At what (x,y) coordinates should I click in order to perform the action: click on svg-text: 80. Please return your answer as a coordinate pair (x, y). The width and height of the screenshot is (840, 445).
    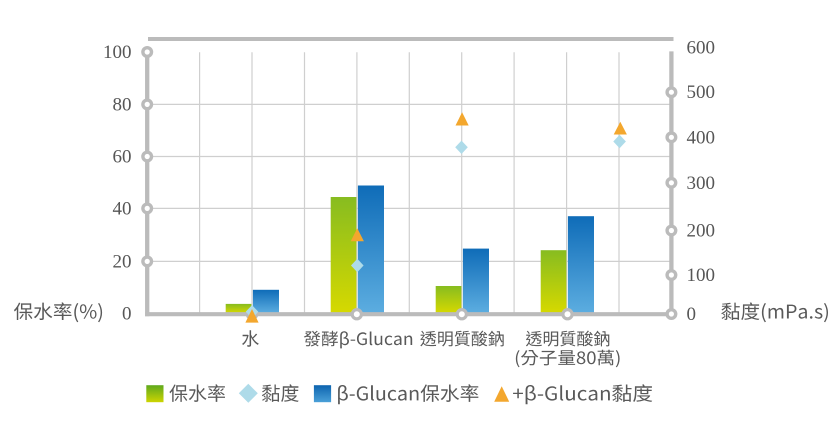
    Looking at the image, I should click on (122, 104).